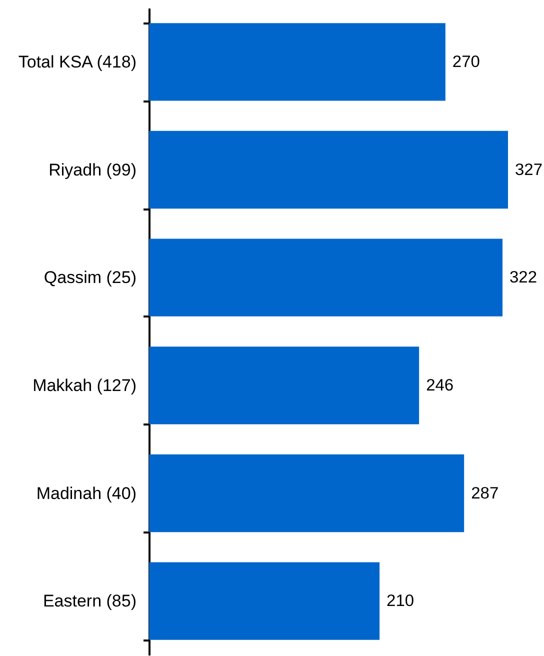  Describe the element at coordinates (92, 170) in the screenshot. I see `y-tick-label: Riyadh (99)` at that location.